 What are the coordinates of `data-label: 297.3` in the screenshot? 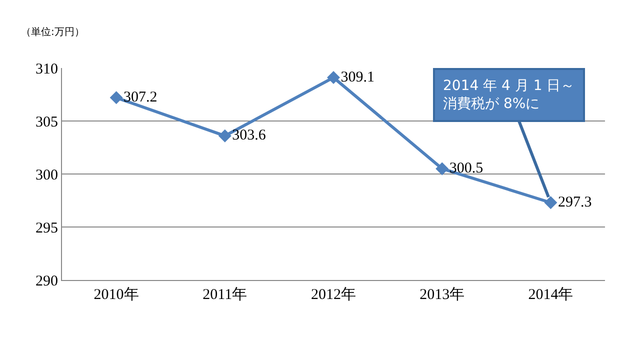 It's located at (575, 202).